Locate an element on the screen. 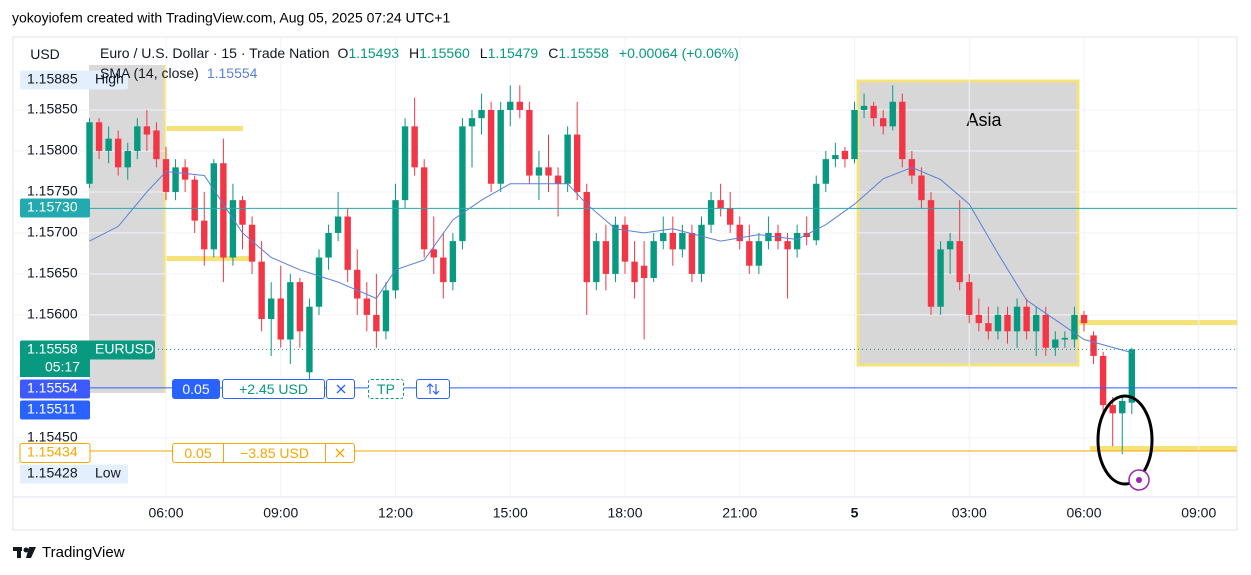 The width and height of the screenshot is (1251, 575). logo-text: TradingView is located at coordinates (83, 552).